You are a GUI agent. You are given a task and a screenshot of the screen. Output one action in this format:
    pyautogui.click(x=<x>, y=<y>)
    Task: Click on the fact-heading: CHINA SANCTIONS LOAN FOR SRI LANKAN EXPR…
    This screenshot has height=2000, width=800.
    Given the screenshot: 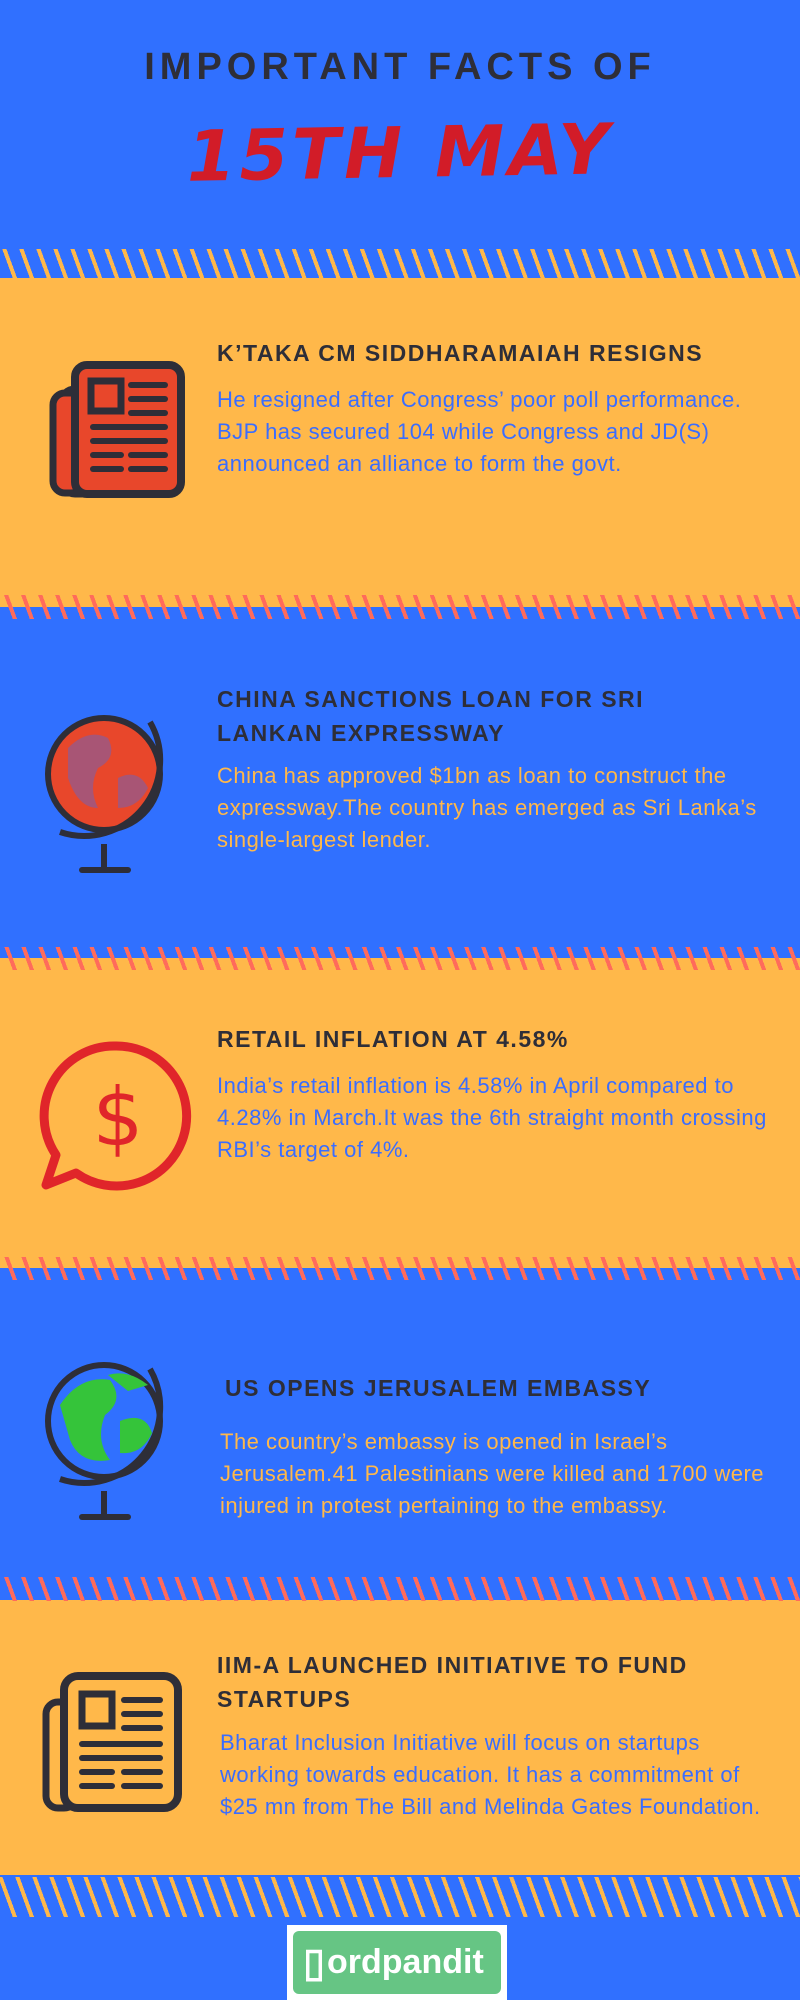 What is the action you would take?
    pyautogui.click(x=431, y=716)
    